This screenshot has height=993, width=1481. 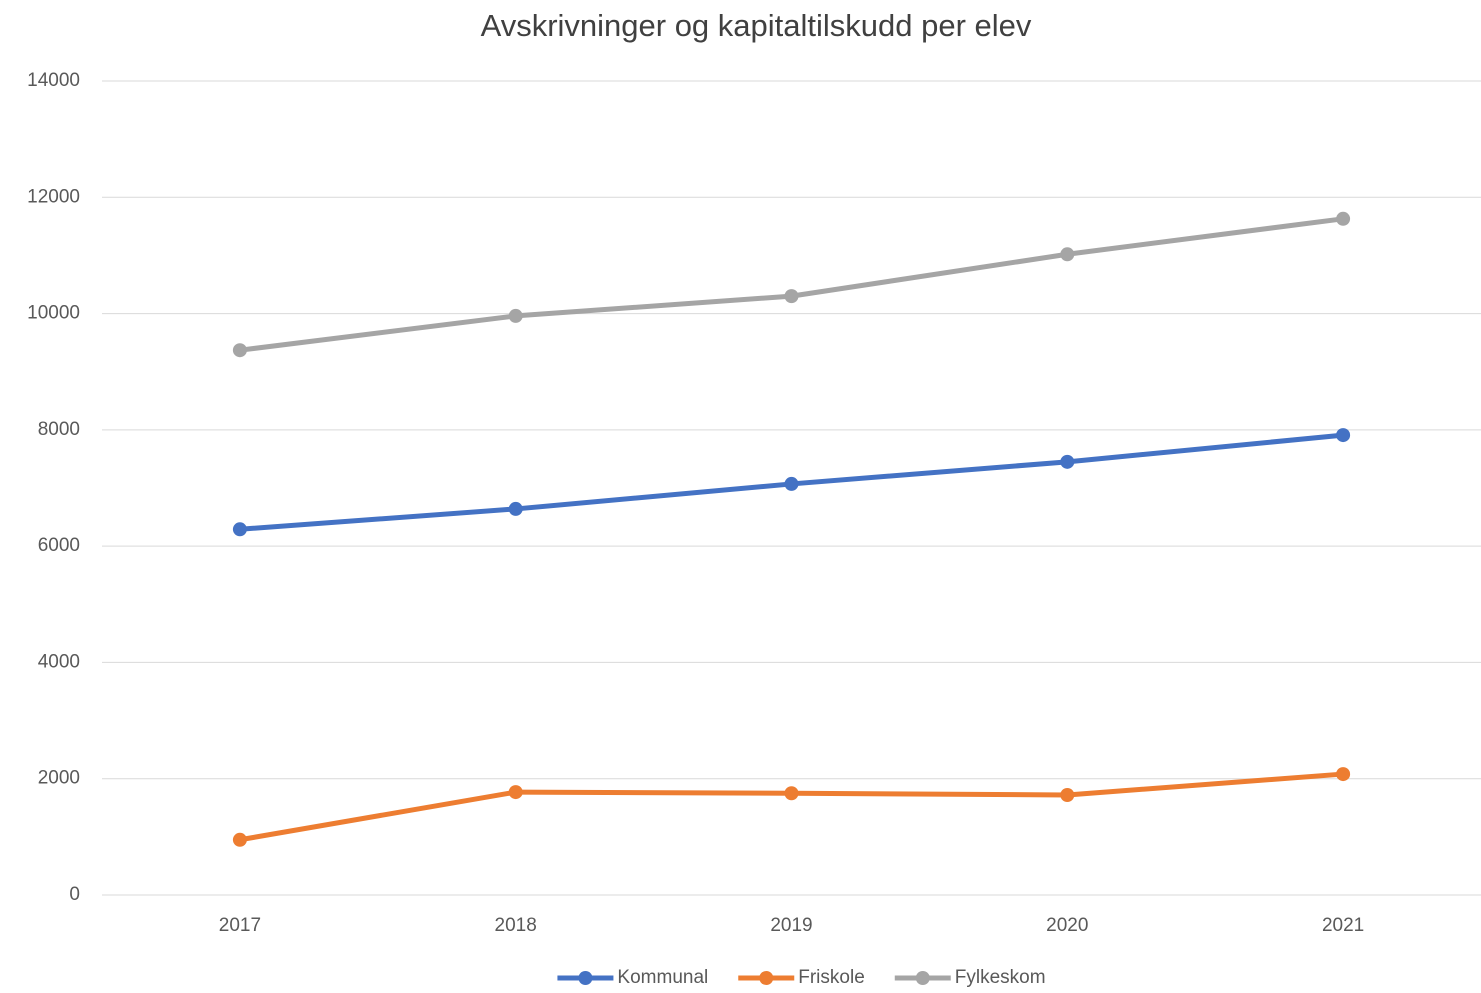 What do you see at coordinates (831, 977) in the screenshot?
I see `legend-label: Friskole` at bounding box center [831, 977].